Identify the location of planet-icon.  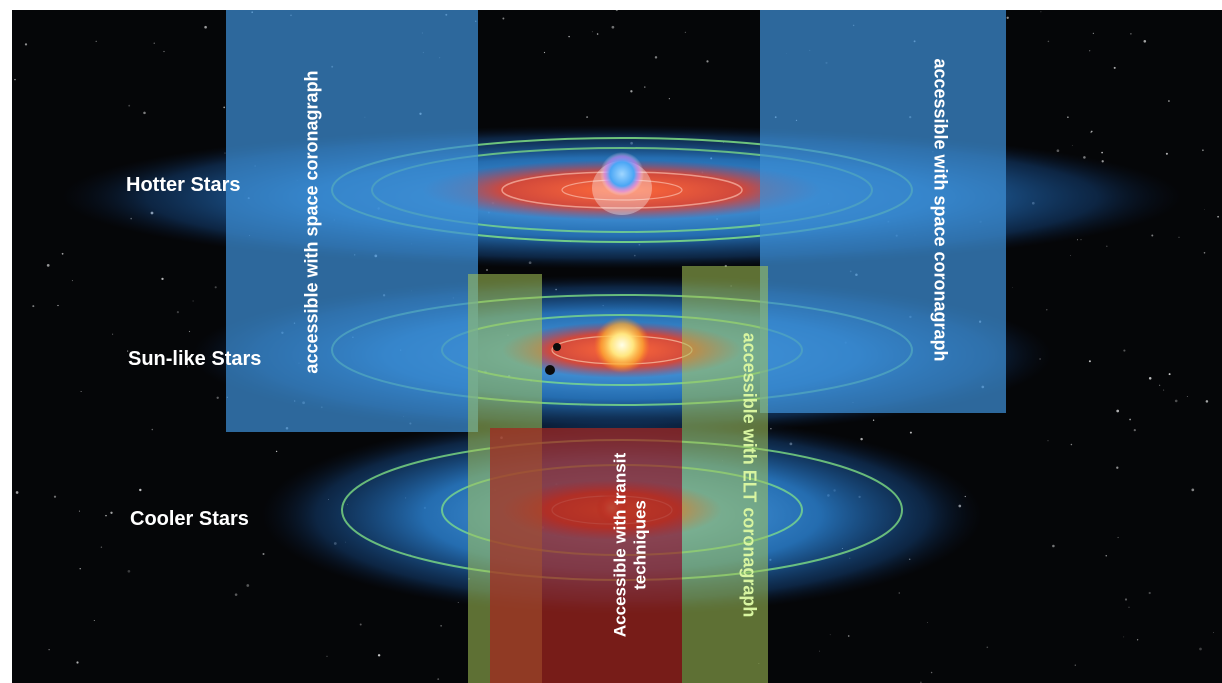
(557, 347).